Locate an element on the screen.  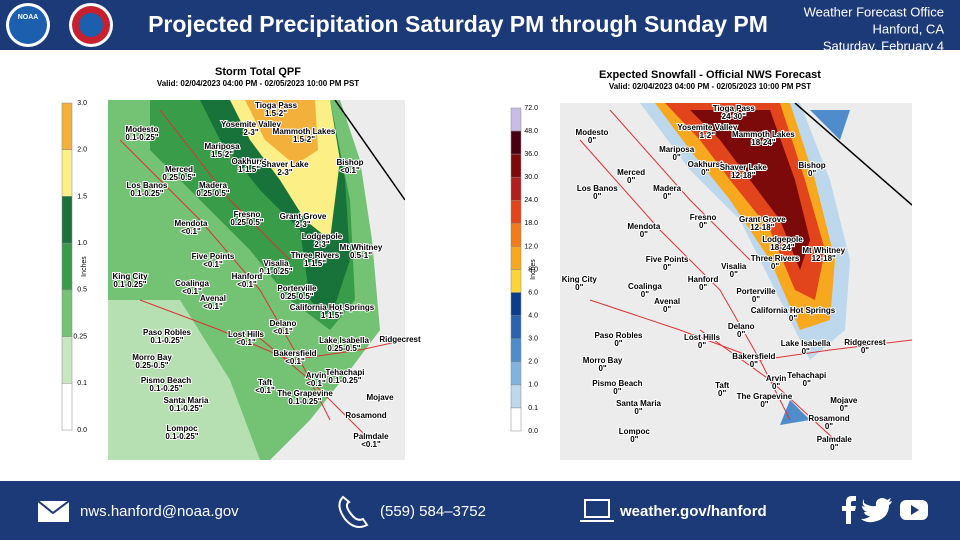
header-band is located at coordinates (480, 25).